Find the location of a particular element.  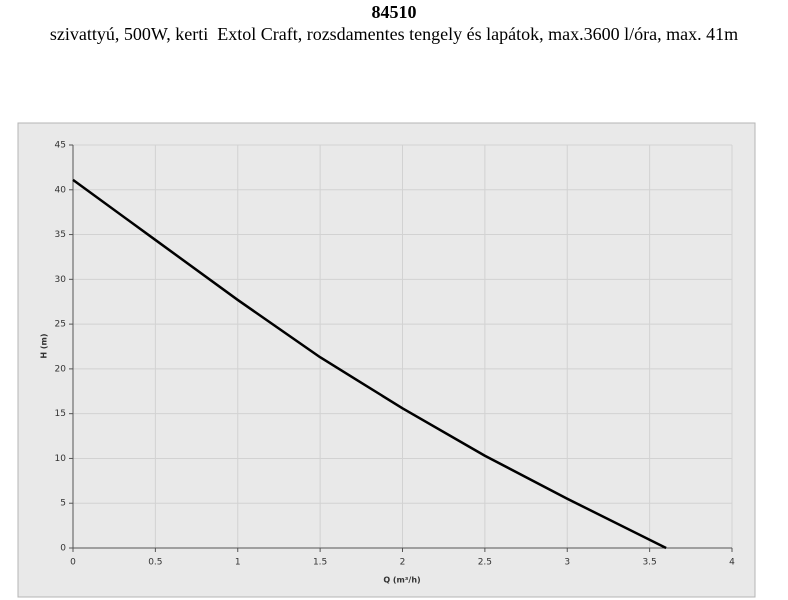

y-tick-label: 10 is located at coordinates (61, 459).